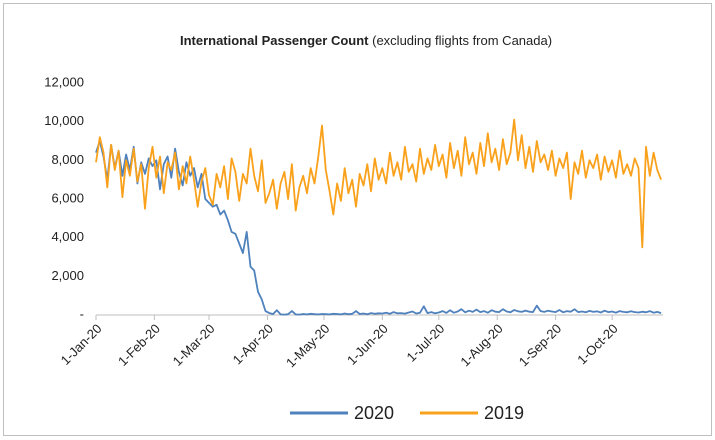 The image size is (715, 440). What do you see at coordinates (67, 275) in the screenshot?
I see `y-tick-label: 2,000` at bounding box center [67, 275].